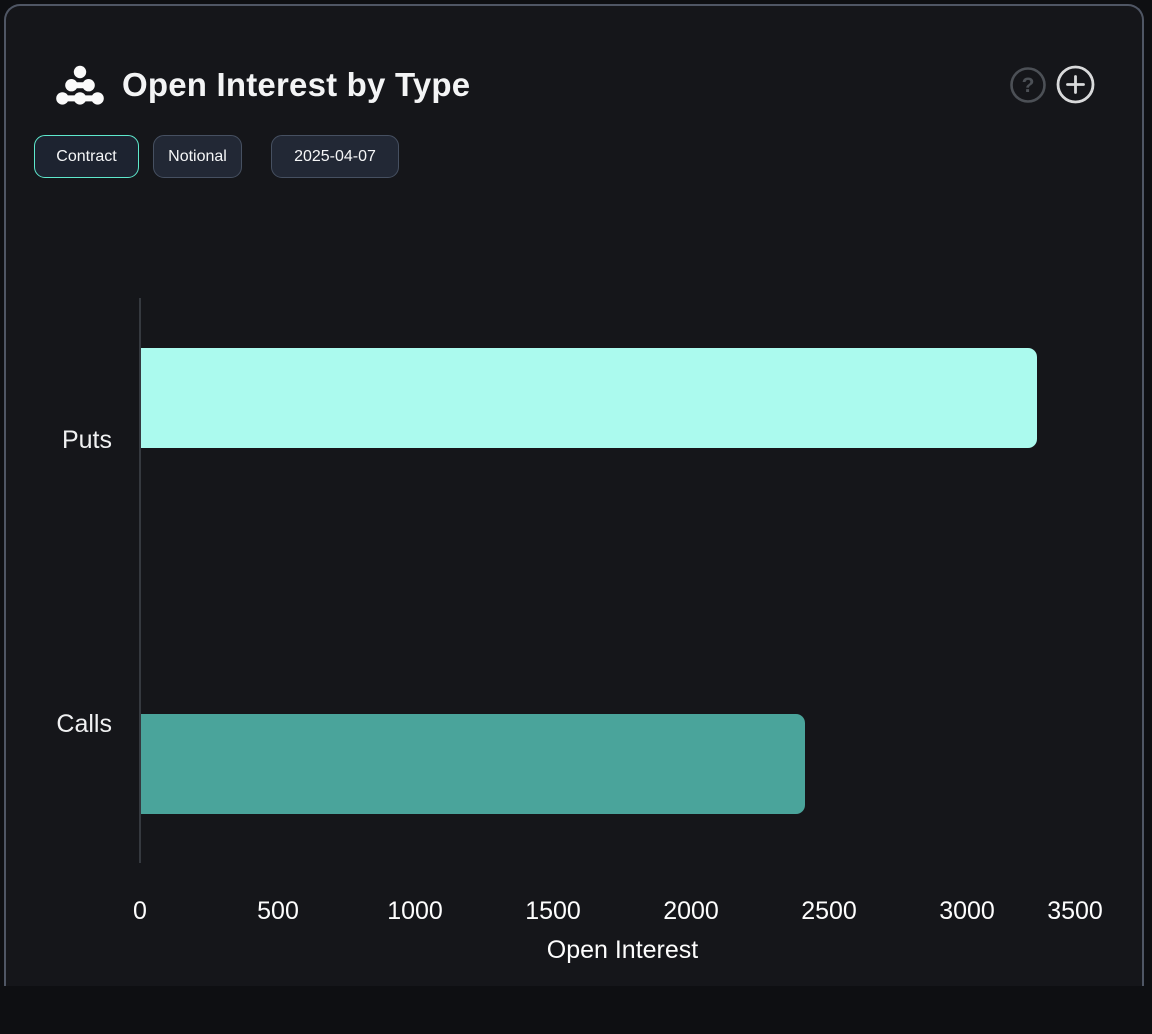 This screenshot has height=1034, width=1152. I want to click on bar-calls, so click(473, 764).